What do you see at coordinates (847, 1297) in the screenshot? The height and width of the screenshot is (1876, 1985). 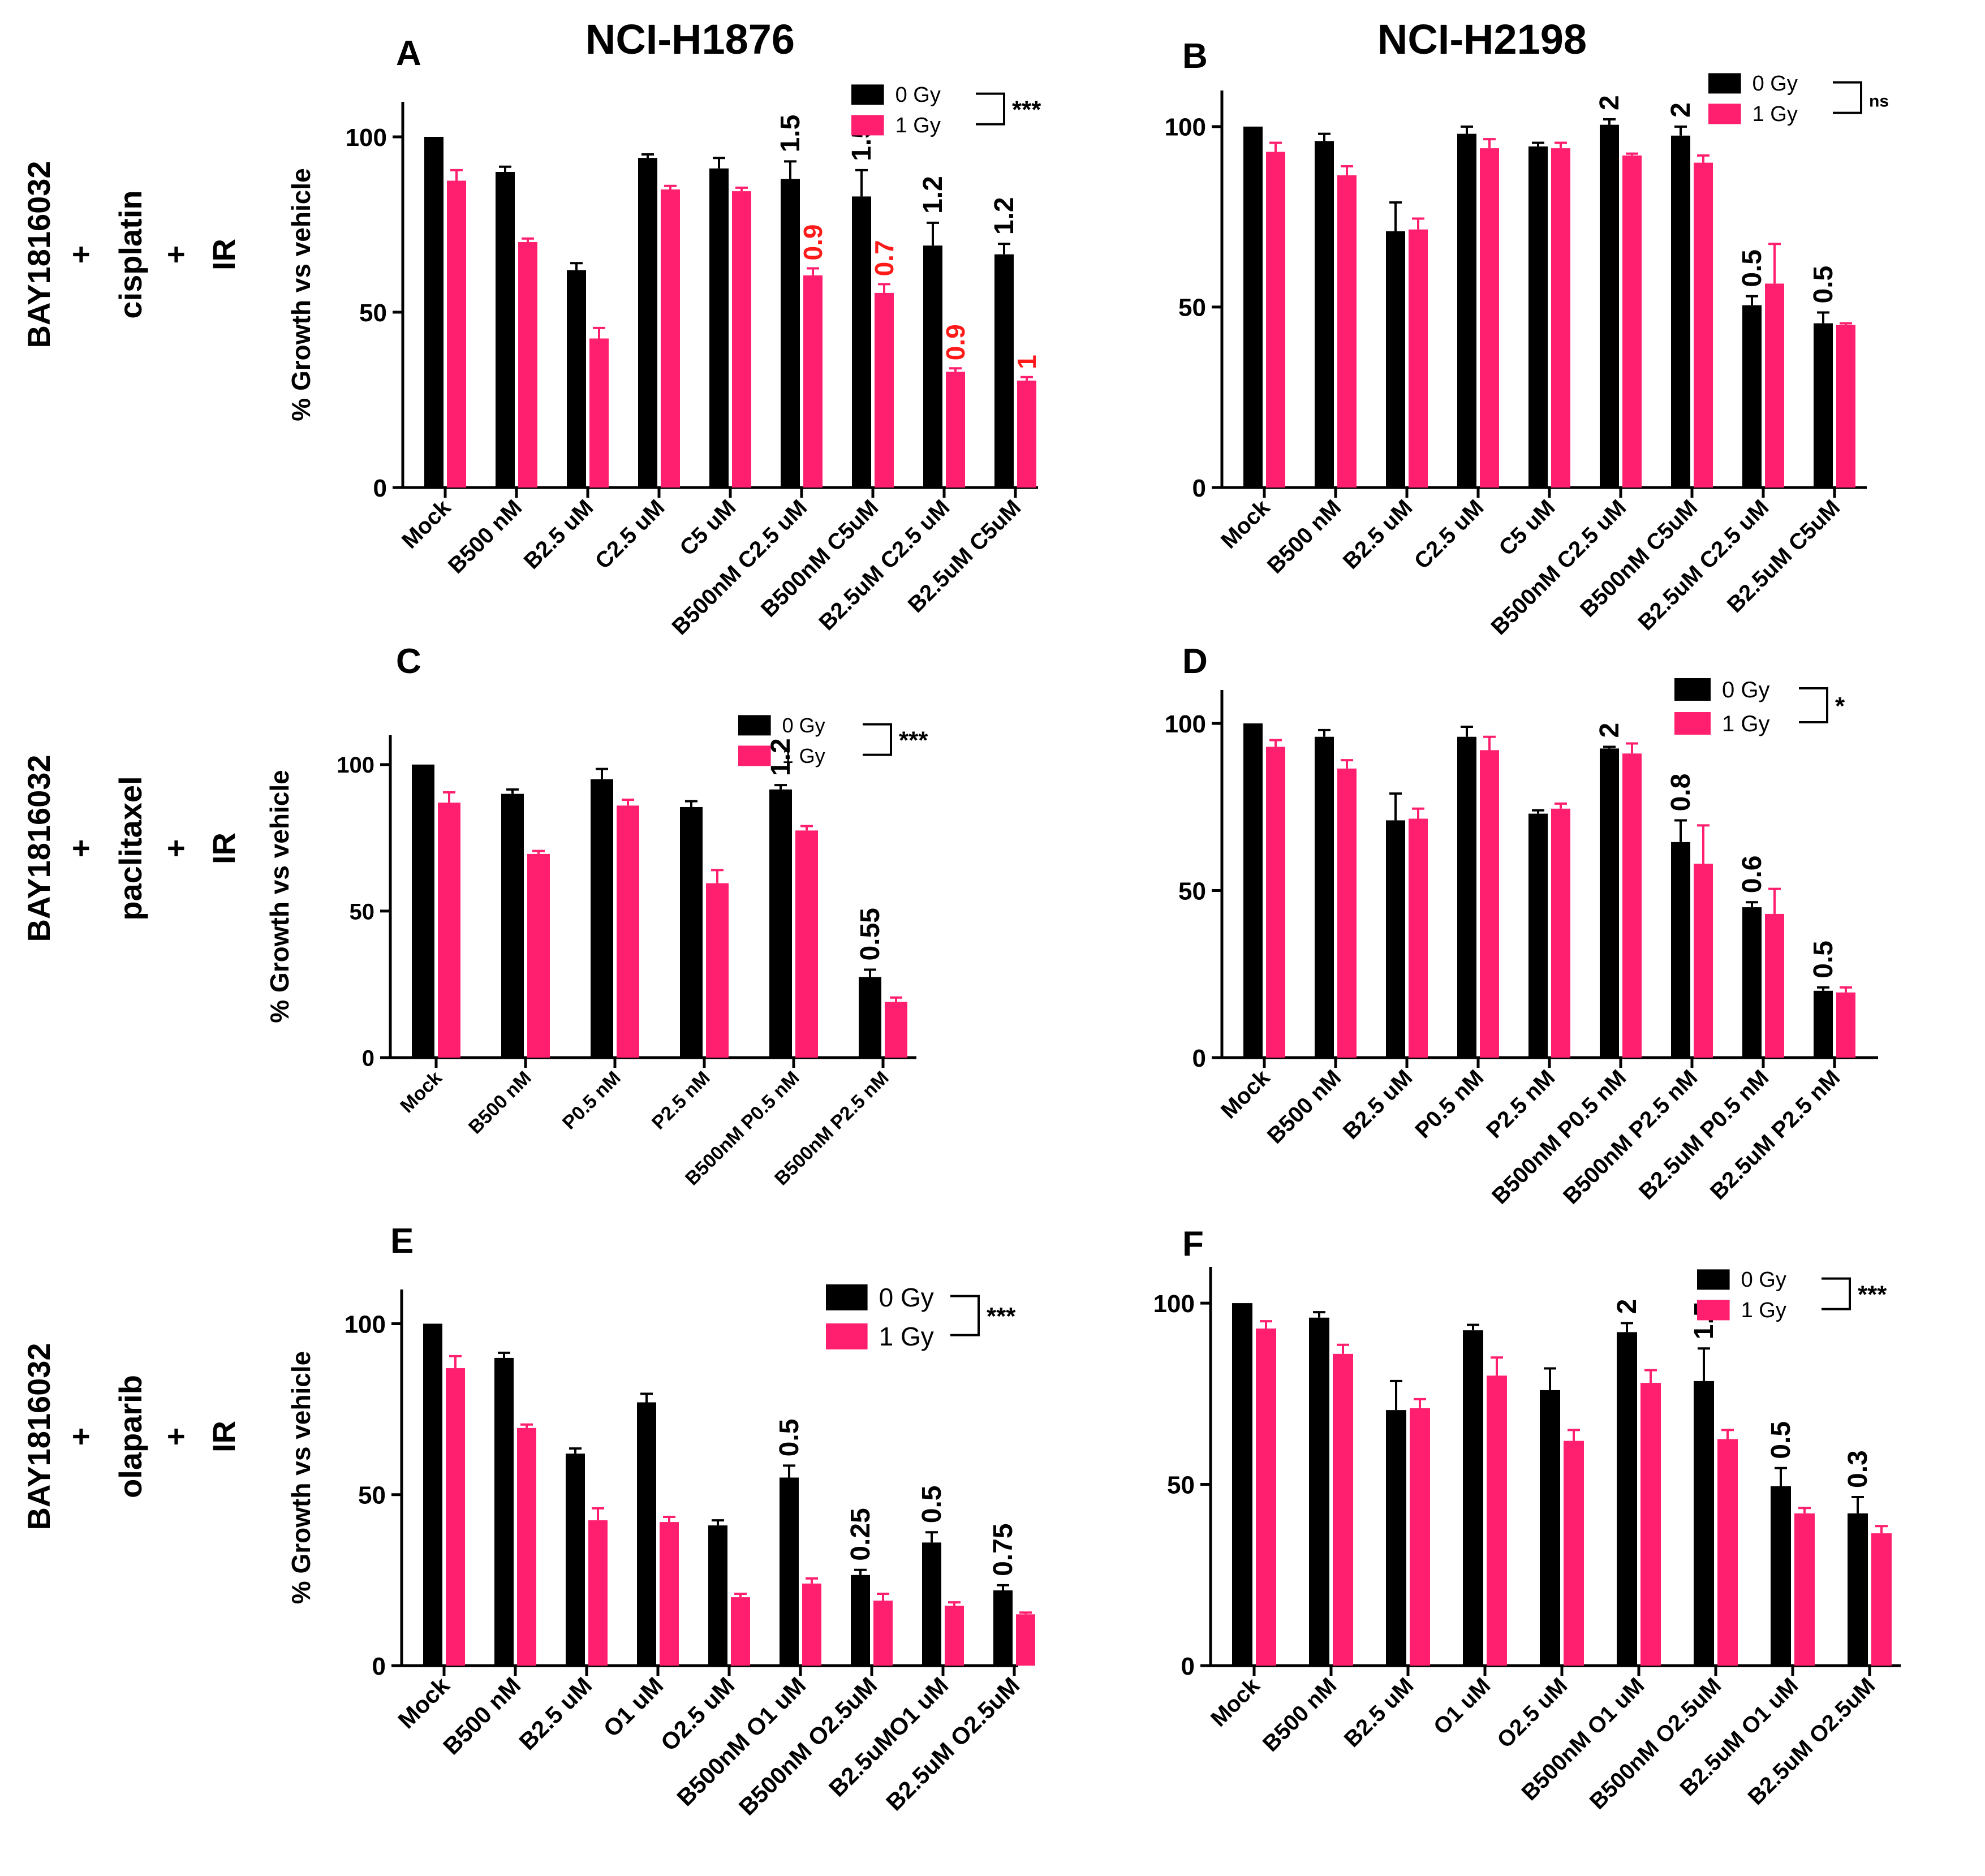 I see `legend-swatch-0gy` at bounding box center [847, 1297].